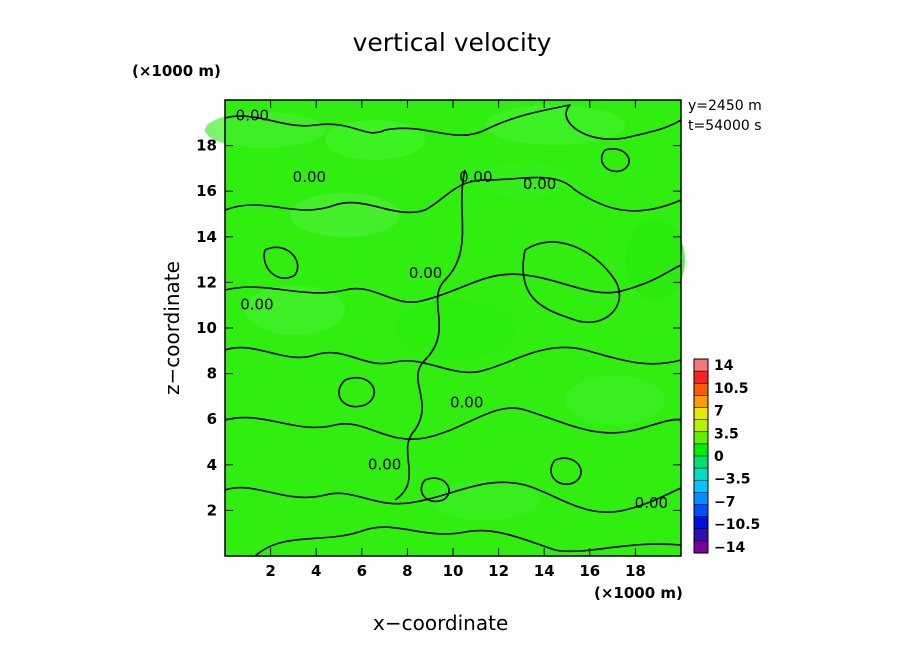  Describe the element at coordinates (731, 389) in the screenshot. I see `colorbar-tick-label: 10.5` at that location.